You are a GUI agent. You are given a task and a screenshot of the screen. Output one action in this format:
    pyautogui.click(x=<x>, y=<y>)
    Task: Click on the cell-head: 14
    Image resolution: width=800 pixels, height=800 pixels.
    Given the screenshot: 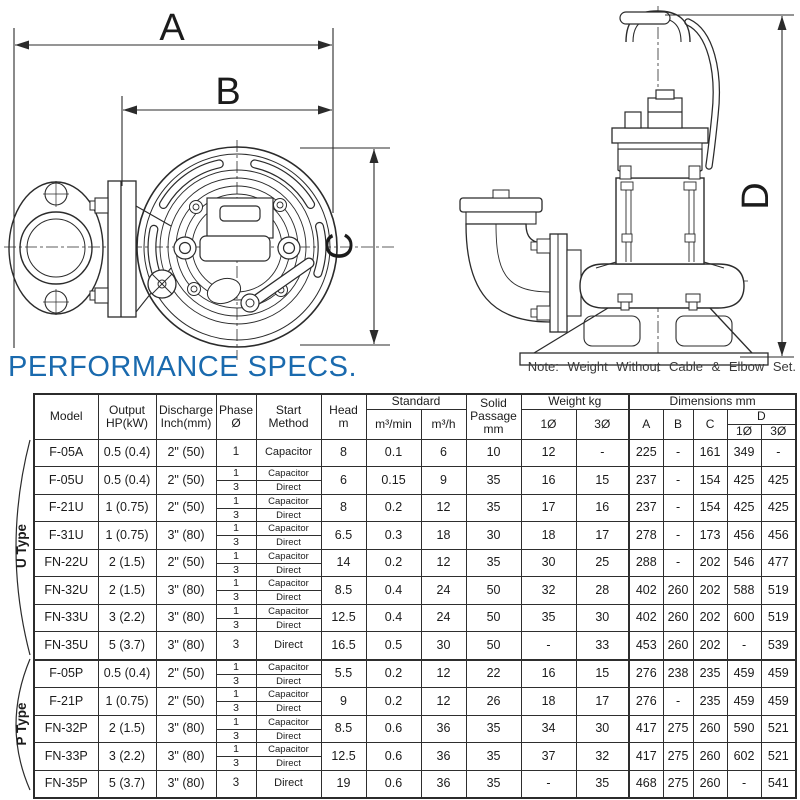 What is the action you would take?
    pyautogui.click(x=343, y=562)
    